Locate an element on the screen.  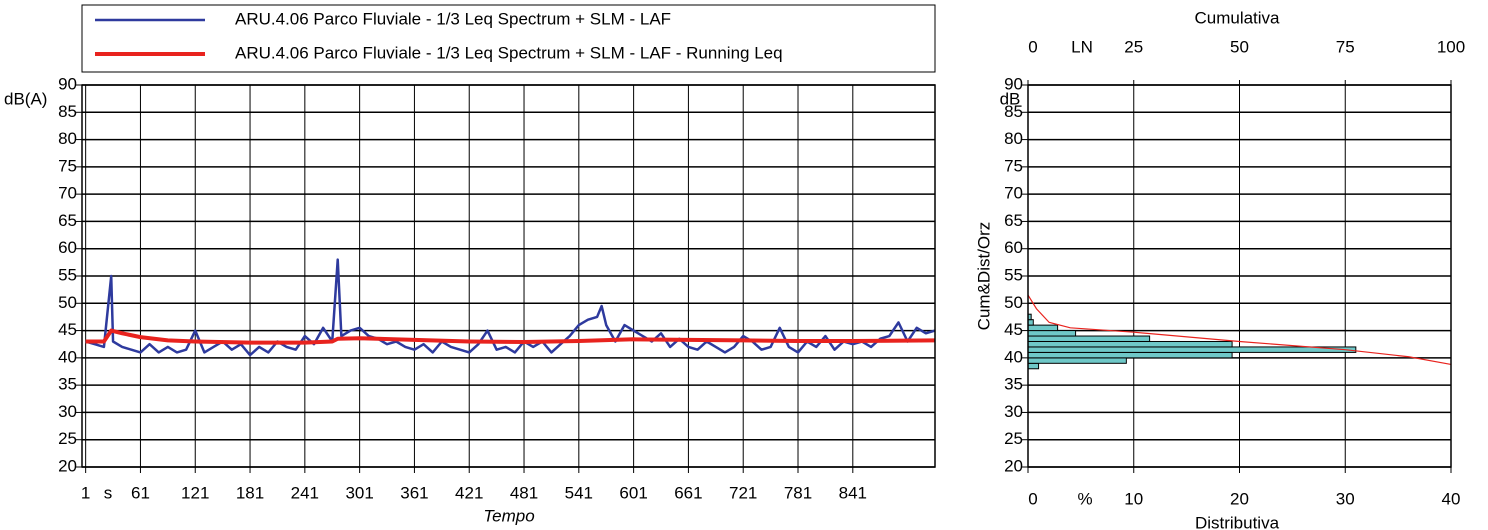
x-tick-label: 181 is located at coordinates (250, 492).